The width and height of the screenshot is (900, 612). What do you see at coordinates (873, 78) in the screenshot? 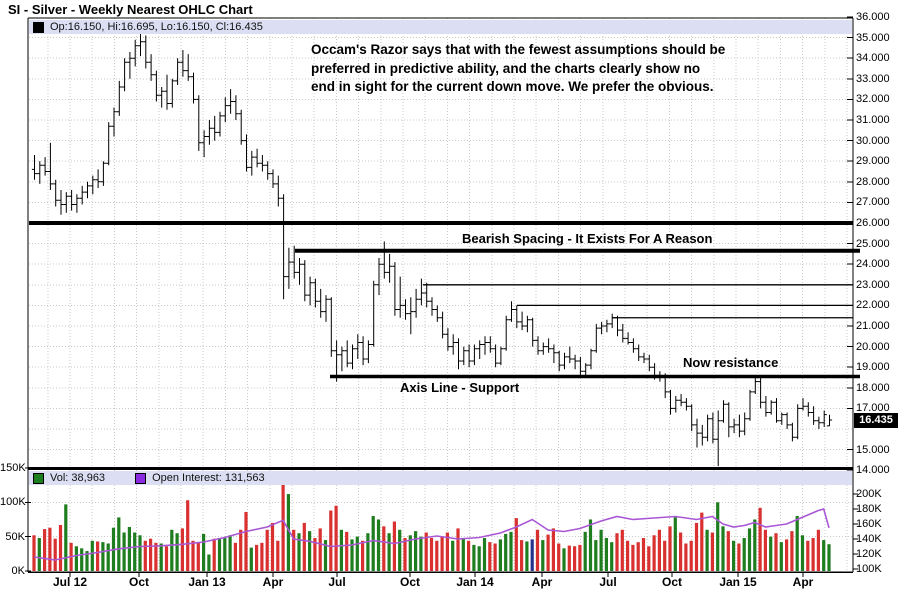
I see `price-axis-label: 33.000` at bounding box center [873, 78].